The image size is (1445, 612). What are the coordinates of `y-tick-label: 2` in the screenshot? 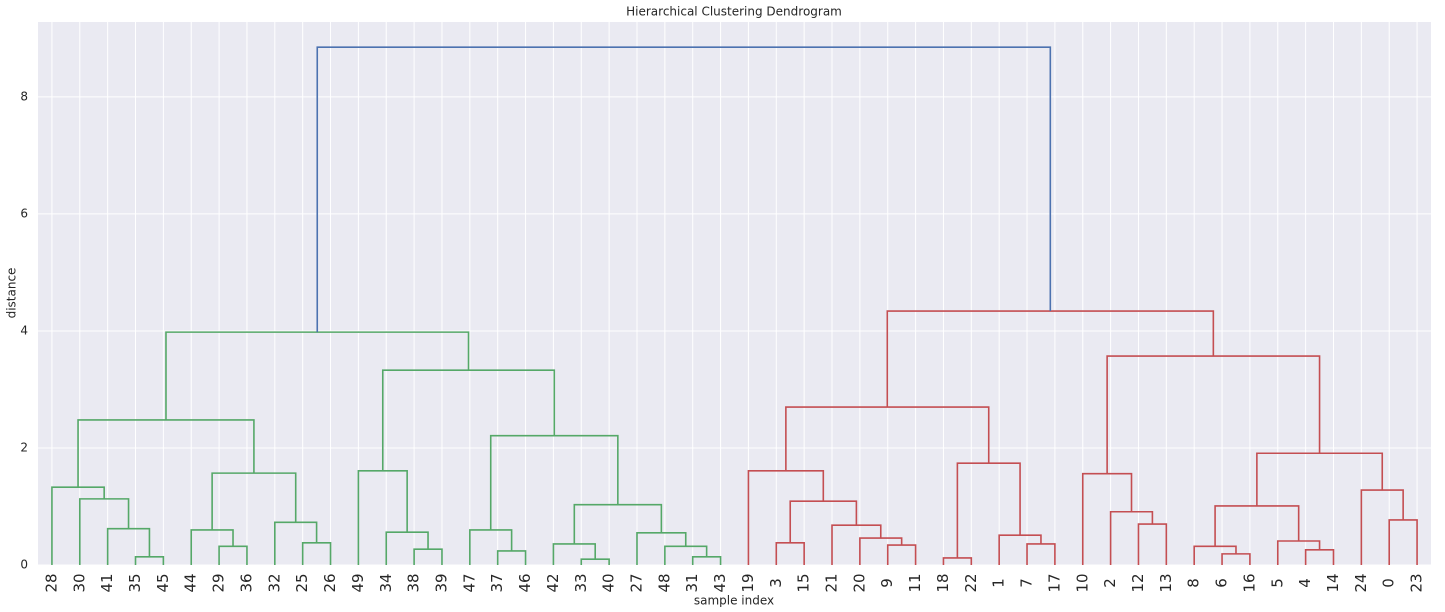 It's located at (24, 447).